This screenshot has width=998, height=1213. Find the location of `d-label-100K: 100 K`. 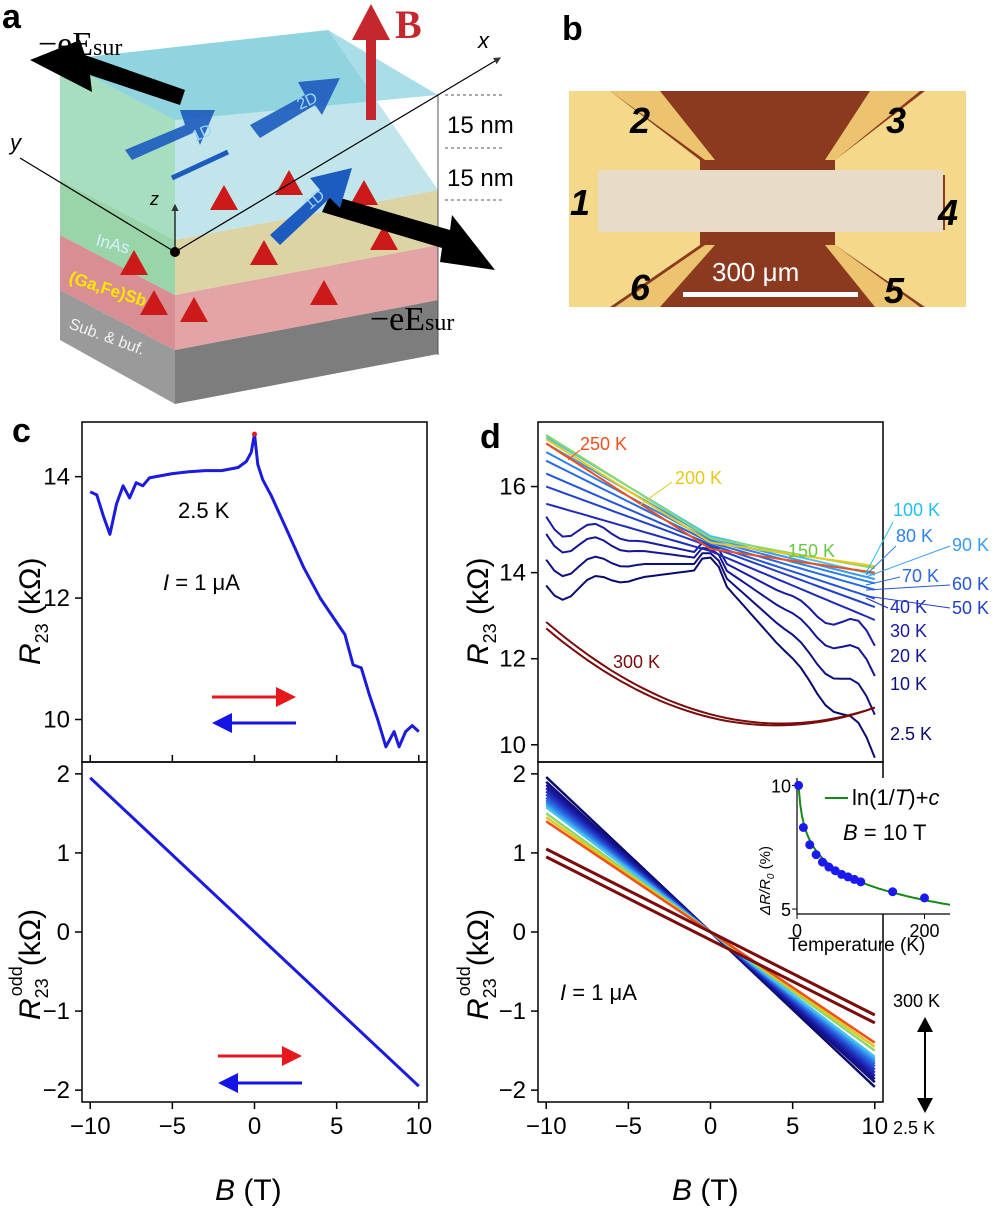

d-label-100K: 100 K is located at coordinates (916, 510).